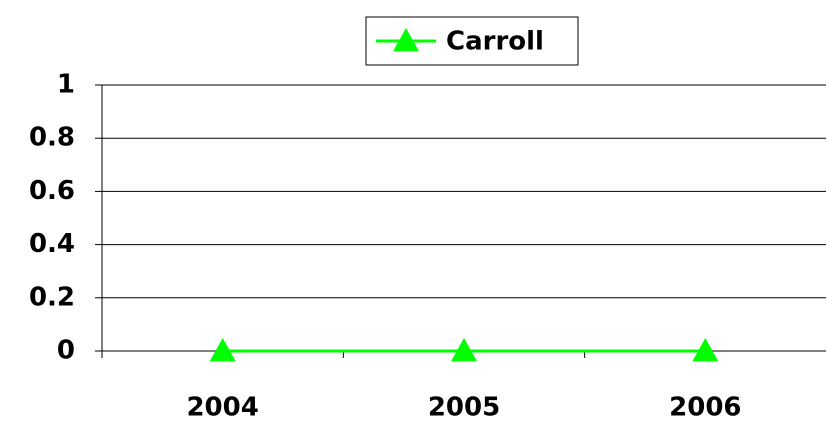  Describe the element at coordinates (52, 138) in the screenshot. I see `y-tick-label: 0.8` at that location.